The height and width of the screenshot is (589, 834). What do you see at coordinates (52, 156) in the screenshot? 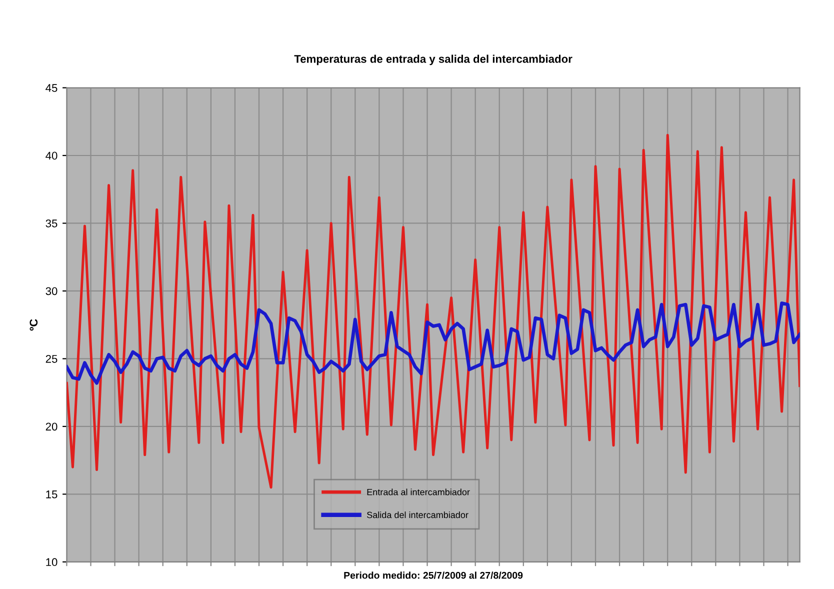
I see `y-tick-label: 40` at bounding box center [52, 156].